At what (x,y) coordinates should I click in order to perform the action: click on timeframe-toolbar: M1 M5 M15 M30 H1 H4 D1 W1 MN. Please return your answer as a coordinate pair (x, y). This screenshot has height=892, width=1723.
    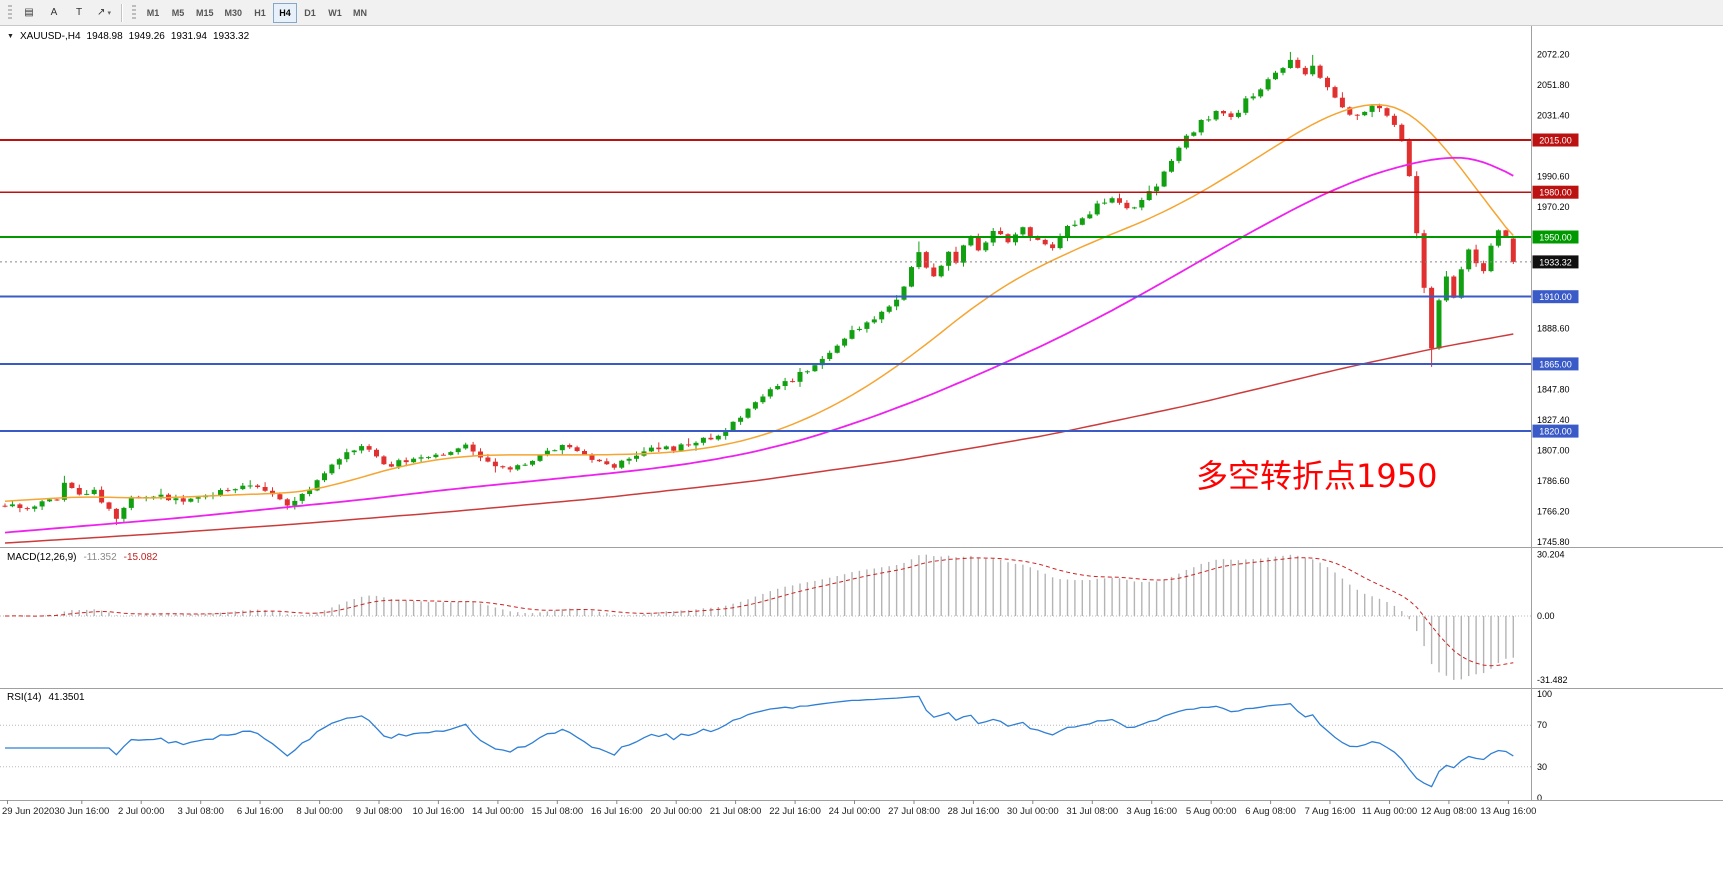
    Looking at the image, I should click on (256, 12).